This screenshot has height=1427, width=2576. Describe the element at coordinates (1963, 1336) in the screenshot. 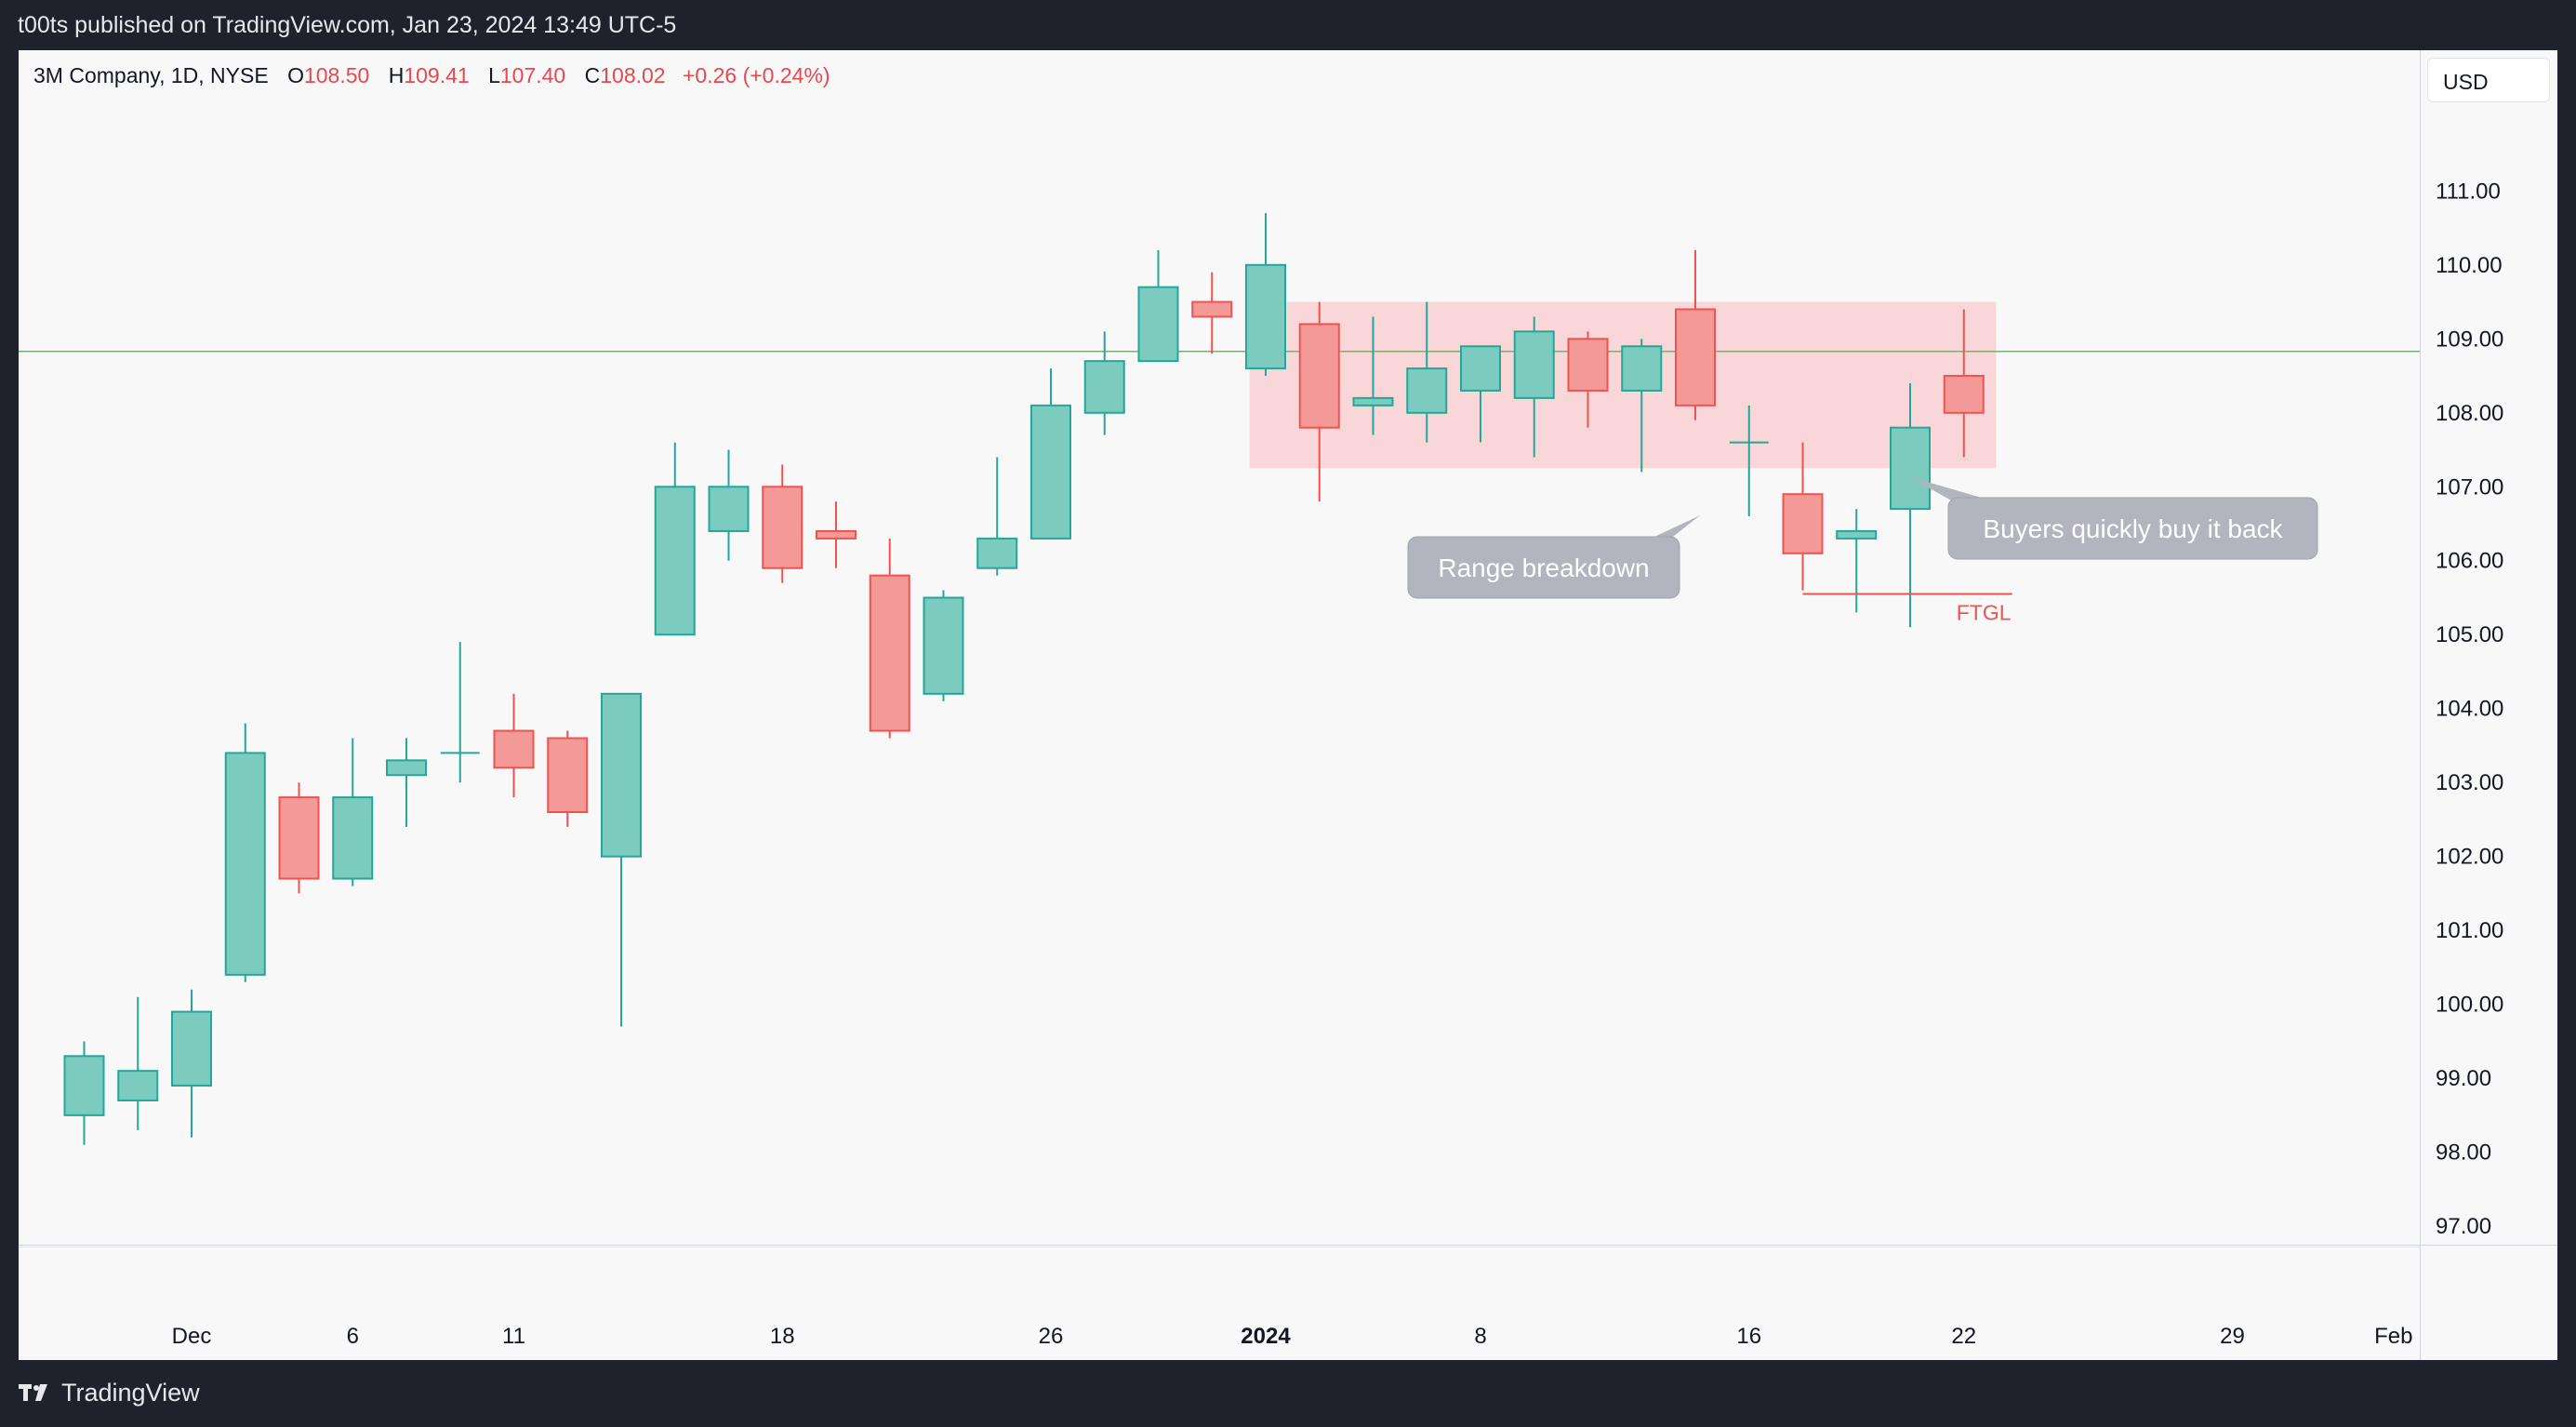

I see `time-tick-label: 22` at that location.